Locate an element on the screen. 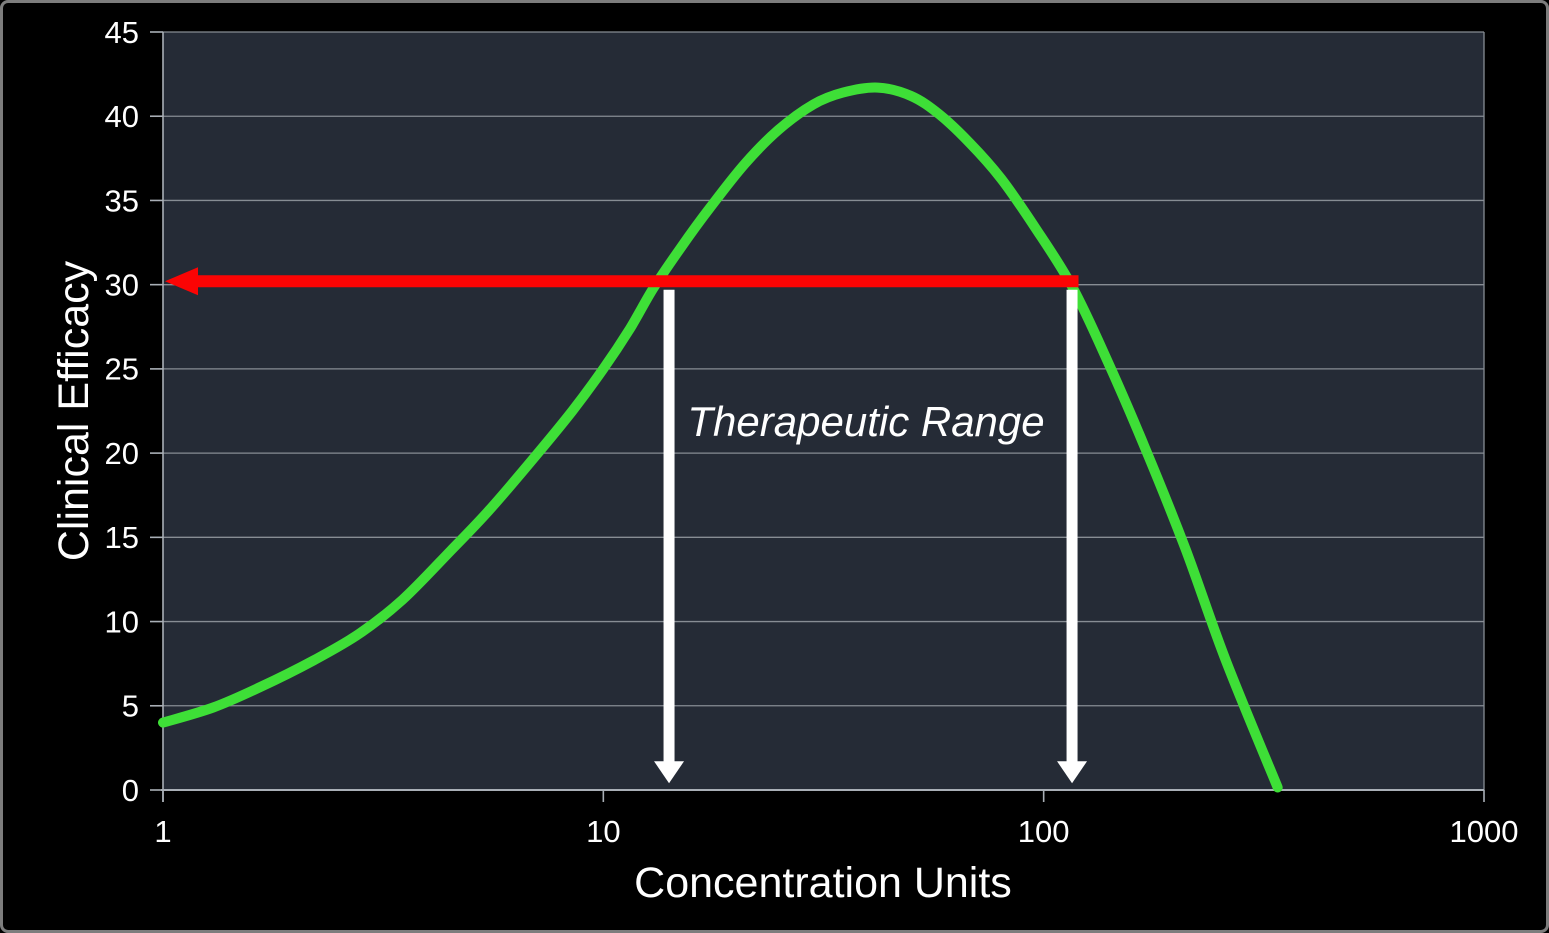 Image resolution: width=1549 pixels, height=933 pixels. x-tick-label: 100 is located at coordinates (1044, 831).